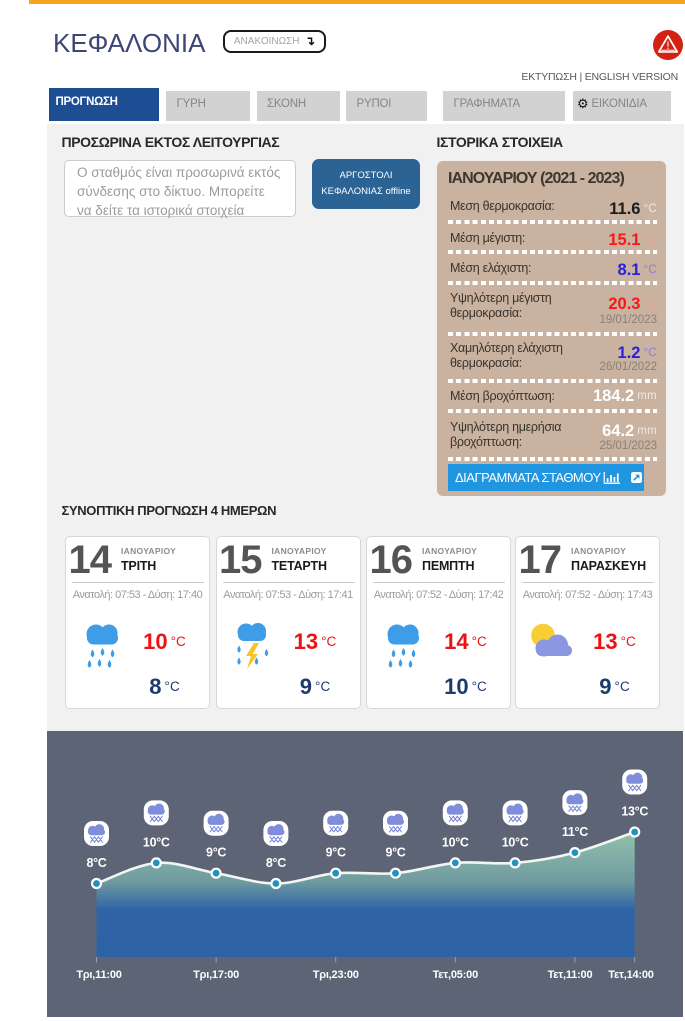  Describe the element at coordinates (631, 975) in the screenshot. I see `svg-text: Τετ,14:00` at that location.